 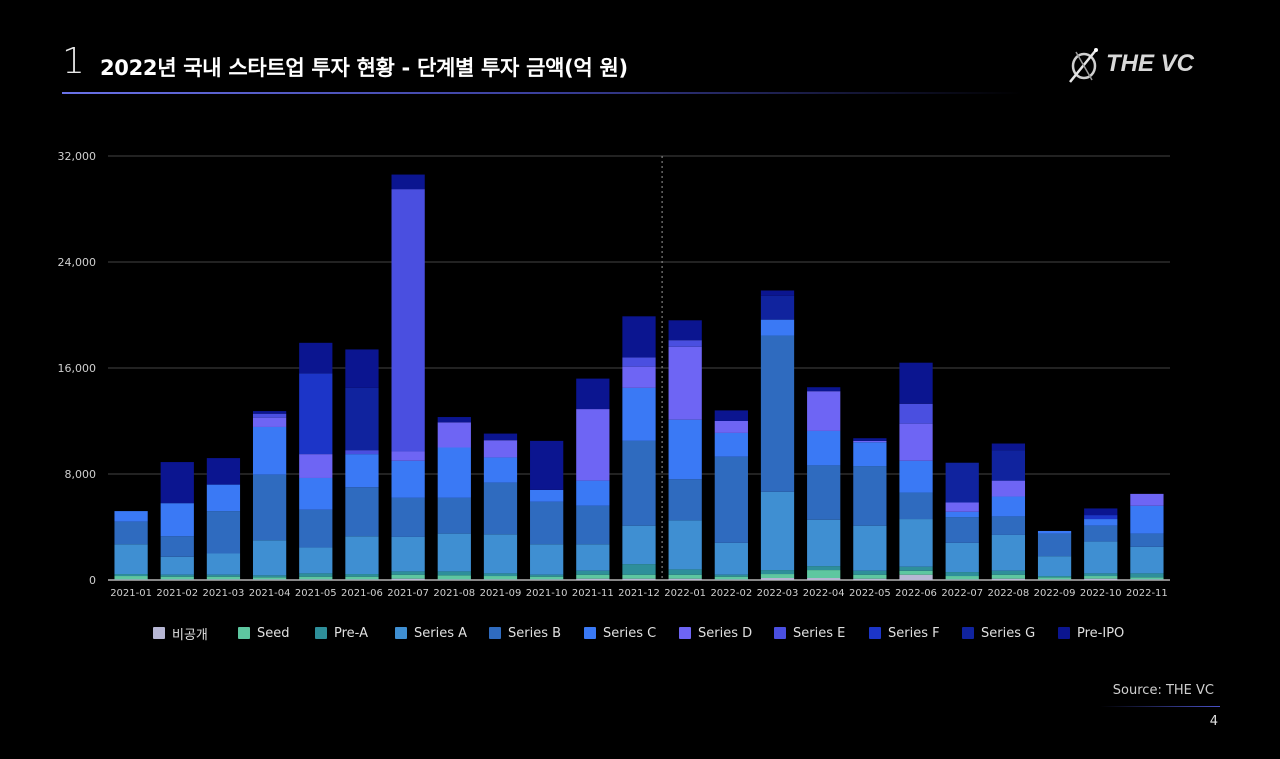 What do you see at coordinates (454, 593) in the screenshot?
I see `x-tick-label: 2021-08` at bounding box center [454, 593].